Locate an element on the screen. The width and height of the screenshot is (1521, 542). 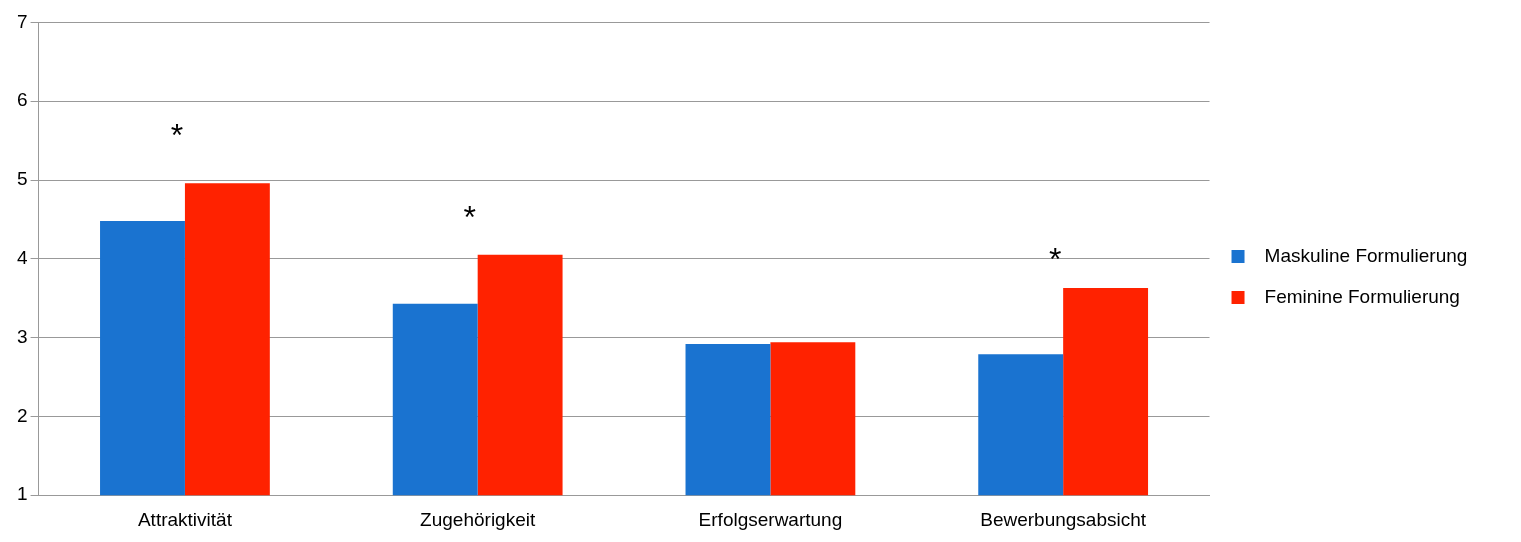
x-tick-label: Bewerbungsabsicht is located at coordinates (1063, 519).